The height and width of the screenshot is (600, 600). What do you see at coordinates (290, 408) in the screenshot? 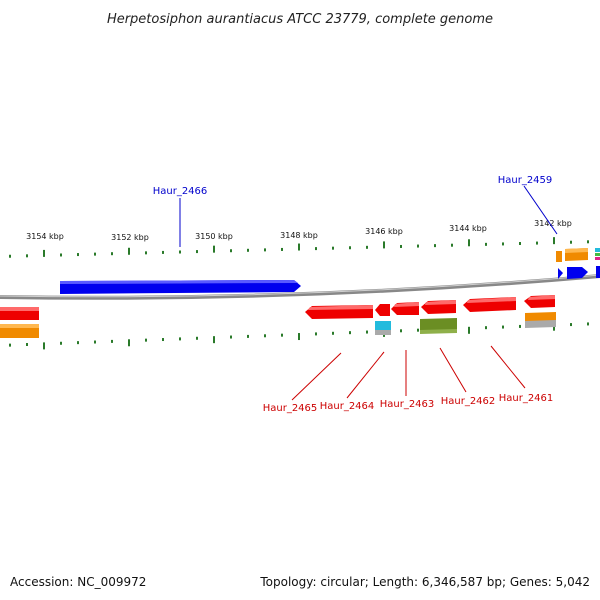
I see `label-haur-2465: Haur_2465` at bounding box center [290, 408].